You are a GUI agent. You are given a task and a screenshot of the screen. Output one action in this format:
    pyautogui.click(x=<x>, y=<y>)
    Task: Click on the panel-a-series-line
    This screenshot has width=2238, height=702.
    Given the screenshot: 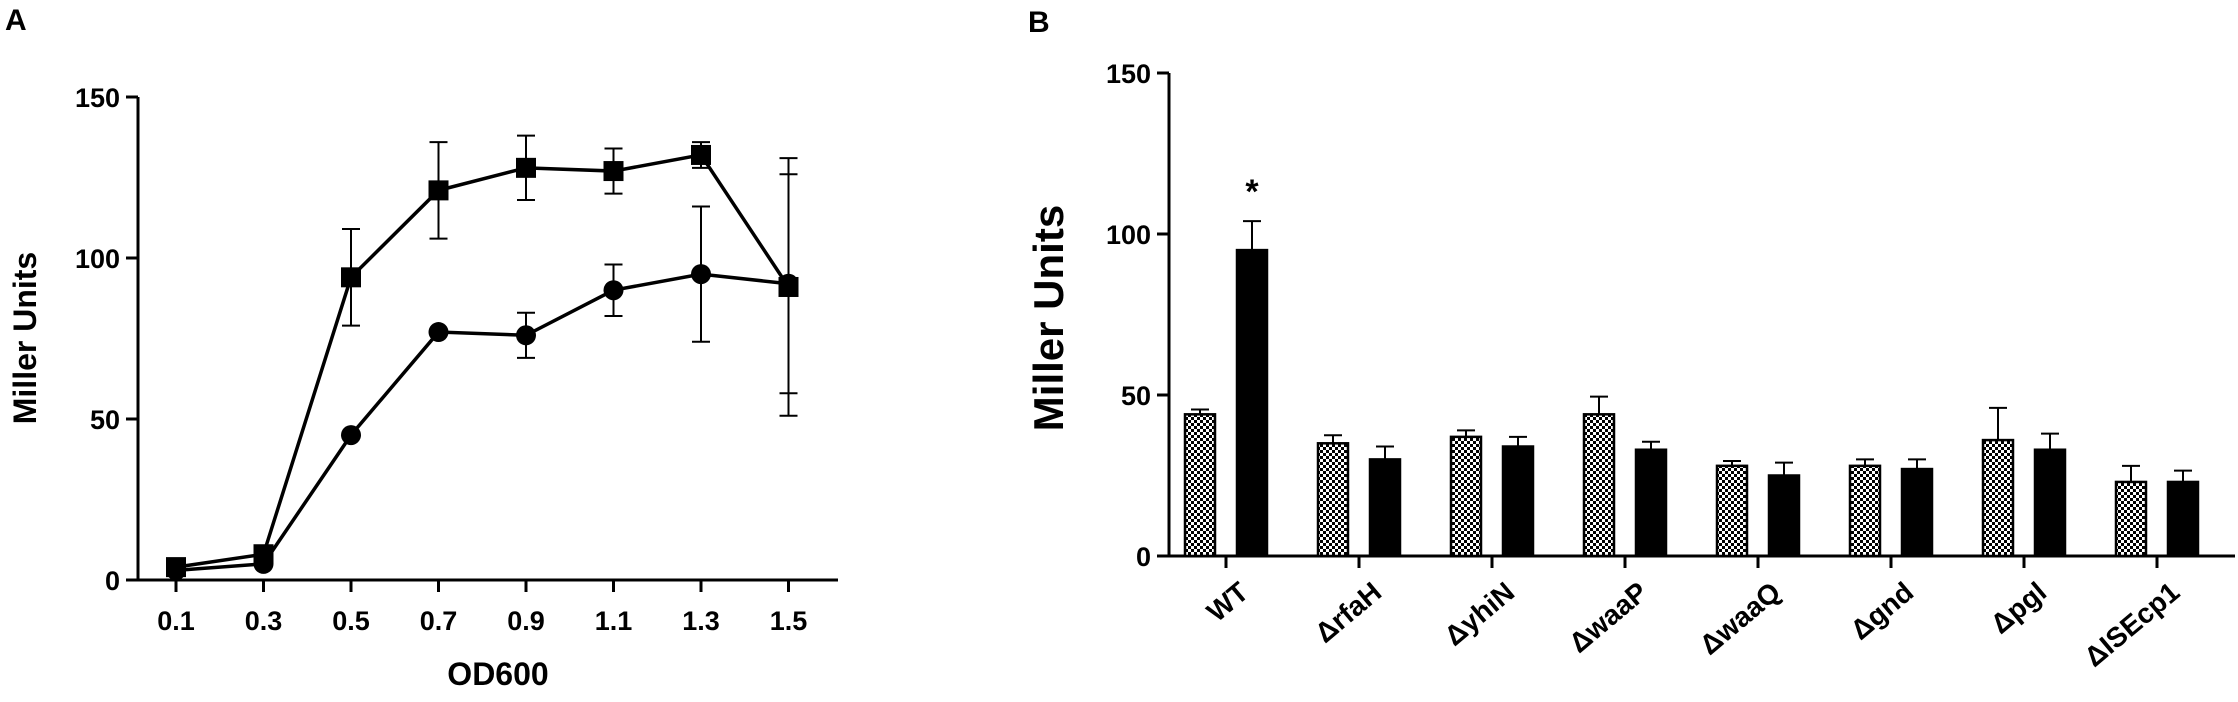 What is the action you would take?
    pyautogui.click(x=482, y=422)
    